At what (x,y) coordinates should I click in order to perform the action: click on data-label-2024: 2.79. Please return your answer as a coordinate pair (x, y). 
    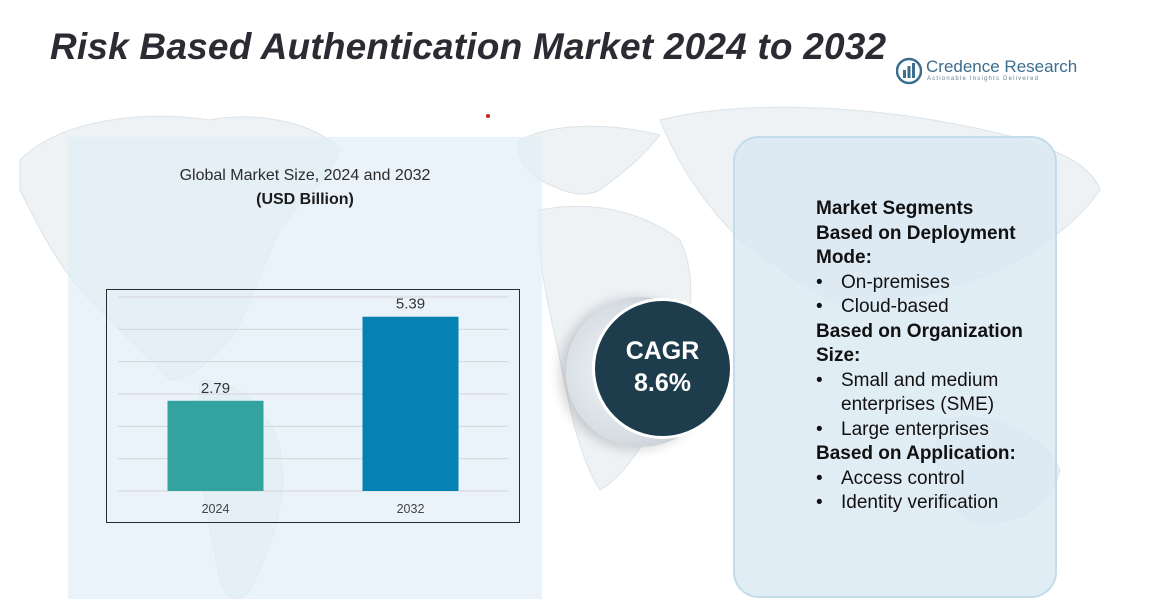
    Looking at the image, I should click on (215, 388).